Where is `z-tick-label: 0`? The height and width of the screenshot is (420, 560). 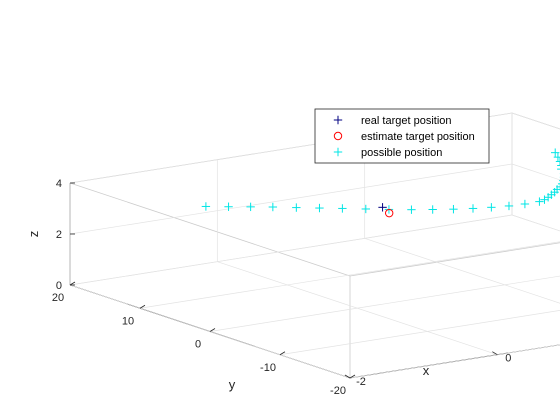 z-tick-label: 0 is located at coordinates (59, 286).